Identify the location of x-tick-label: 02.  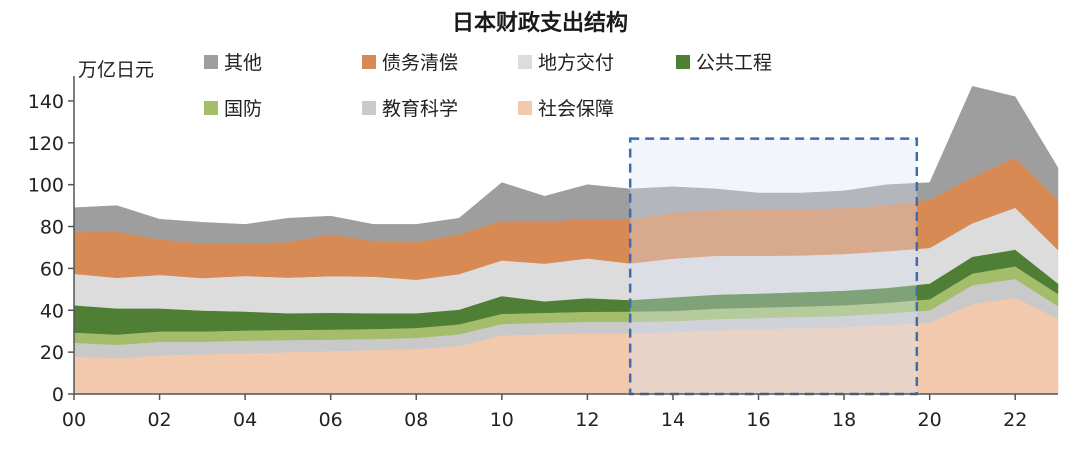
(159, 420).